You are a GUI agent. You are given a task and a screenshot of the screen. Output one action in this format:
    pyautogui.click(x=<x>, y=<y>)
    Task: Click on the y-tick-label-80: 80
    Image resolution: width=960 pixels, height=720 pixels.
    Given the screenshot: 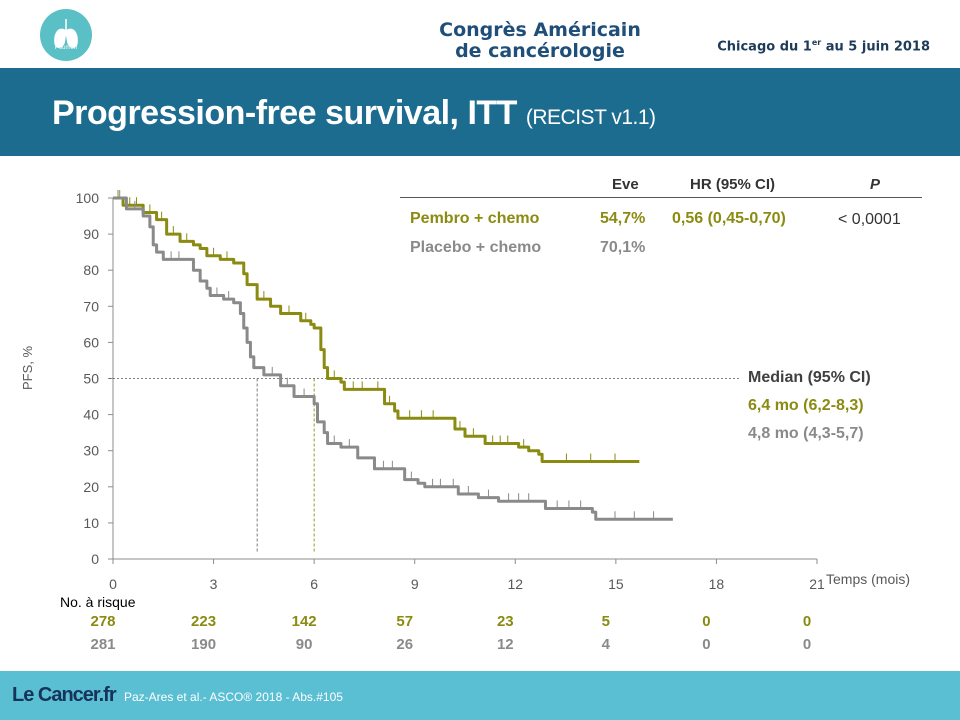 What is the action you would take?
    pyautogui.click(x=91, y=270)
    